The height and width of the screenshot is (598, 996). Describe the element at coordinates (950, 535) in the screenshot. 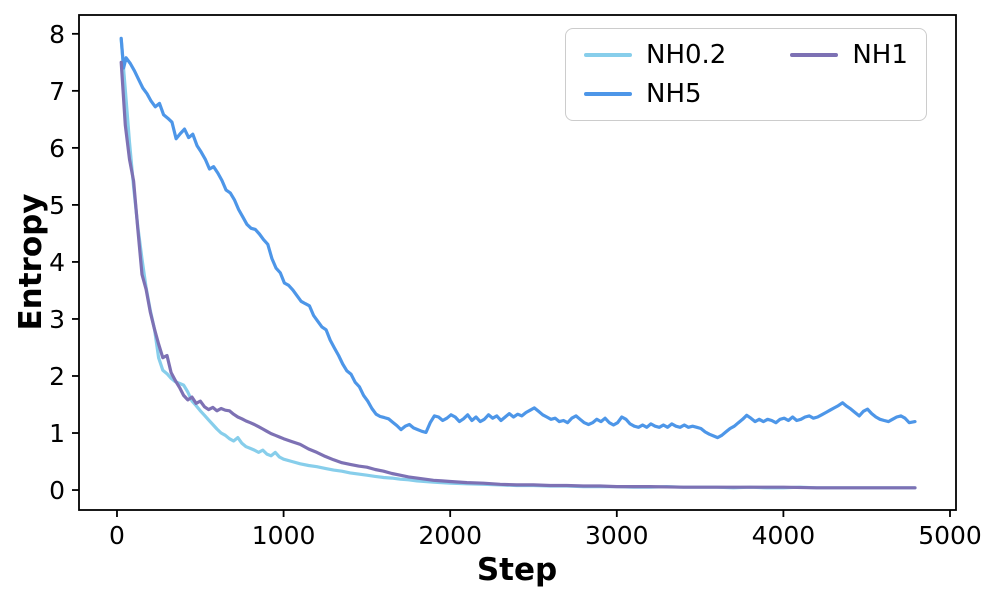

I see `x-tick-label: 5000` at that location.